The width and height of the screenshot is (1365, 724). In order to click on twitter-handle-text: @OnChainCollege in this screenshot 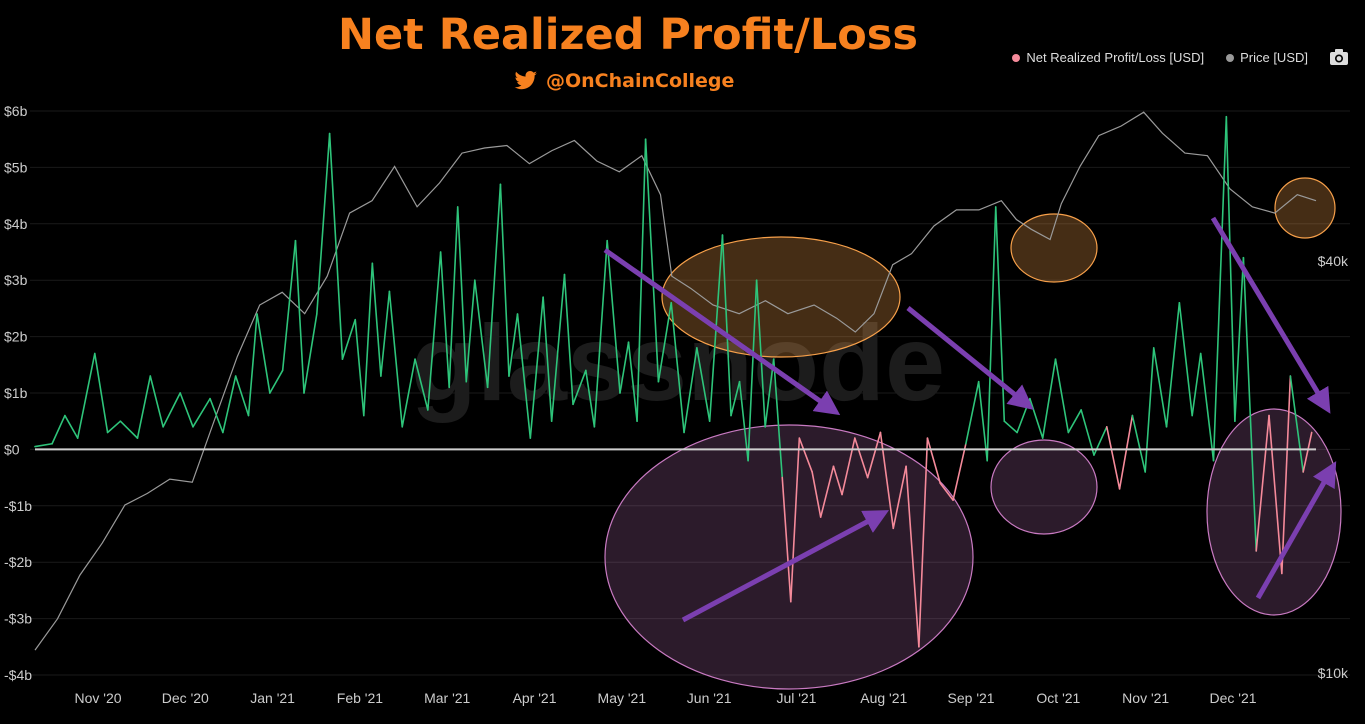, I will do `click(640, 81)`.